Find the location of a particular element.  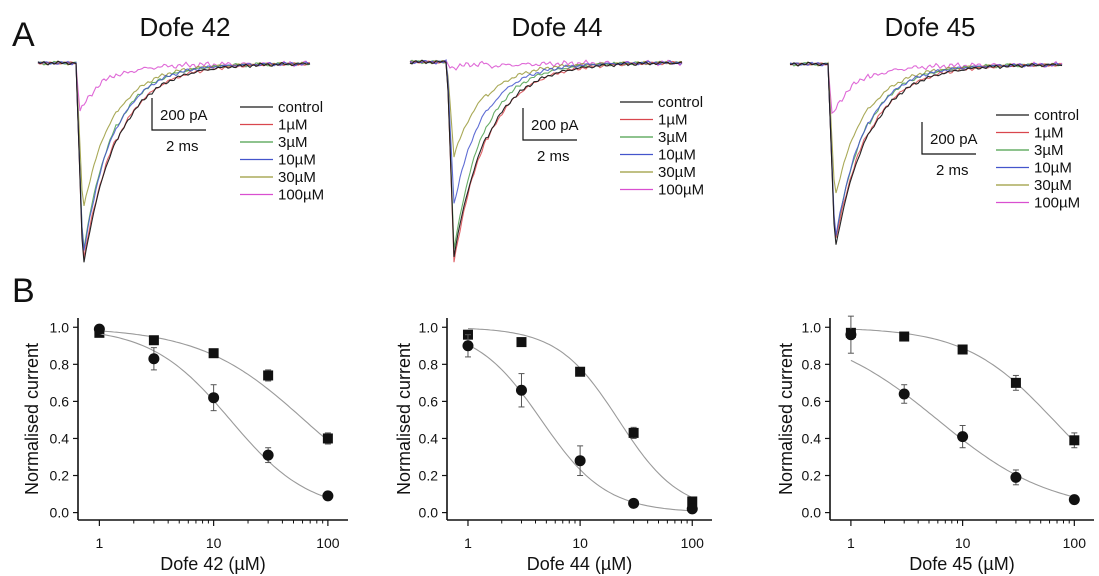

fit-curve is located at coordinates (214, 416).